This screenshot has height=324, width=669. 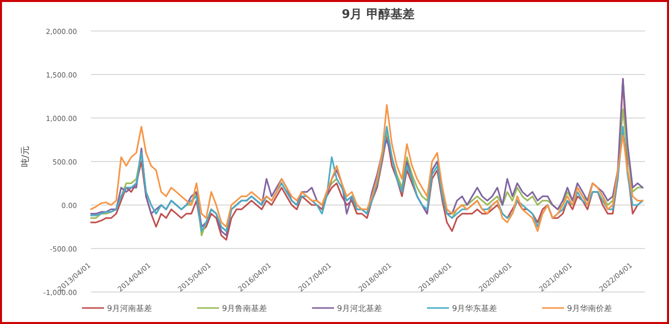 What do you see at coordinates (25, 157) in the screenshot?
I see `y-axis-title: 吨/元` at bounding box center [25, 157].